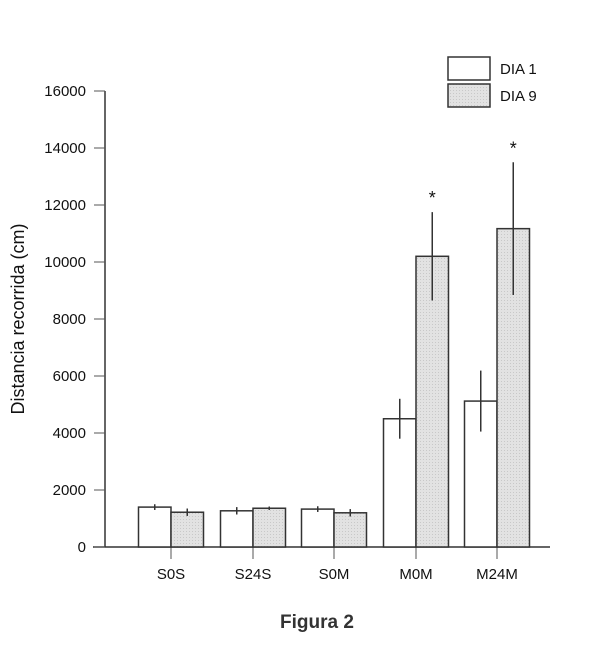  What do you see at coordinates (171, 574) in the screenshot?
I see `x-tick-label: S0S` at bounding box center [171, 574].